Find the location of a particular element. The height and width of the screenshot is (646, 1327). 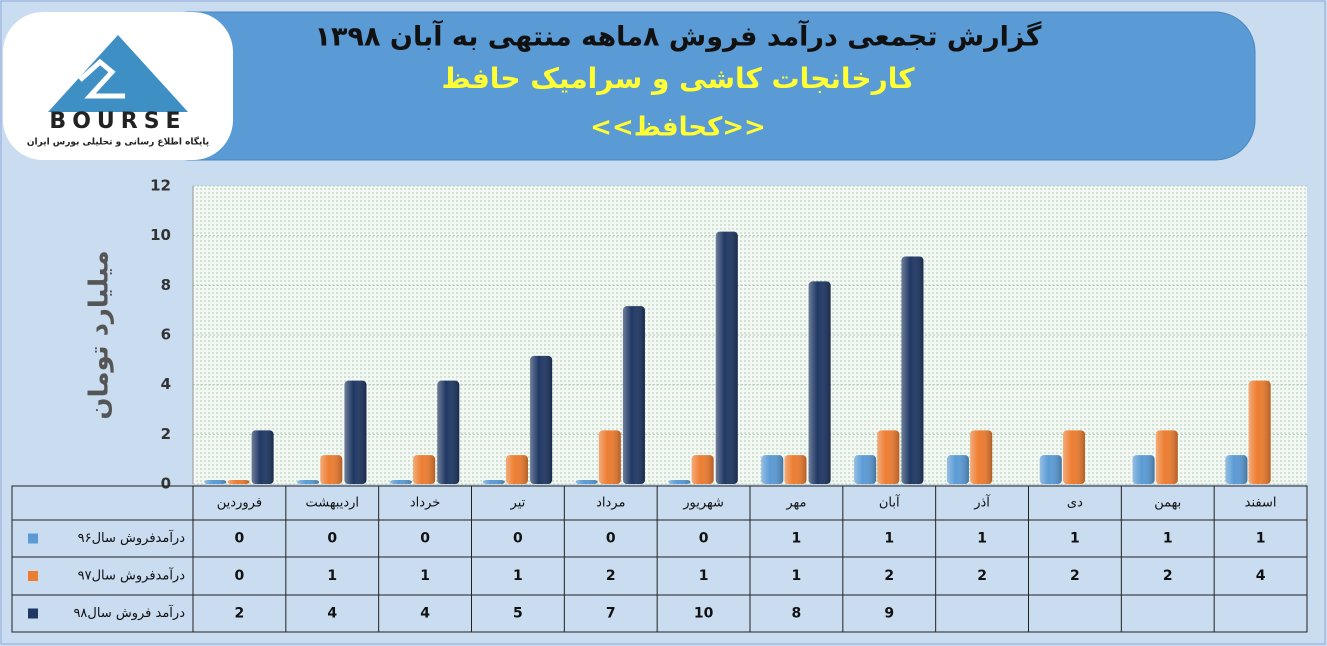

x-tick-label: خرداد is located at coordinates (425, 503).